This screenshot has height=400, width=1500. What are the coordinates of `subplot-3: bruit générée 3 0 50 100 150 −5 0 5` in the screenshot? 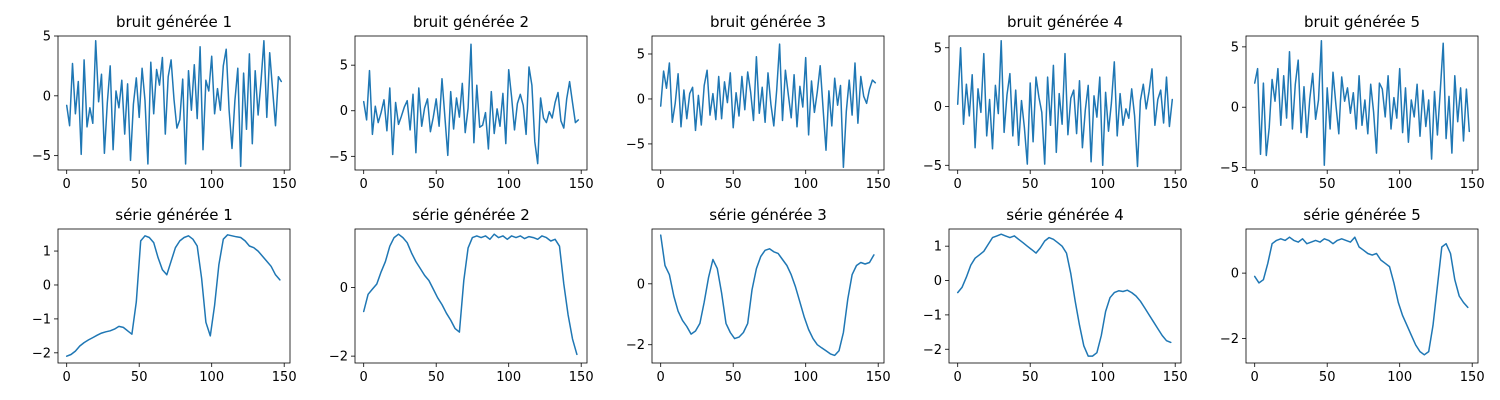 It's located at (758, 102).